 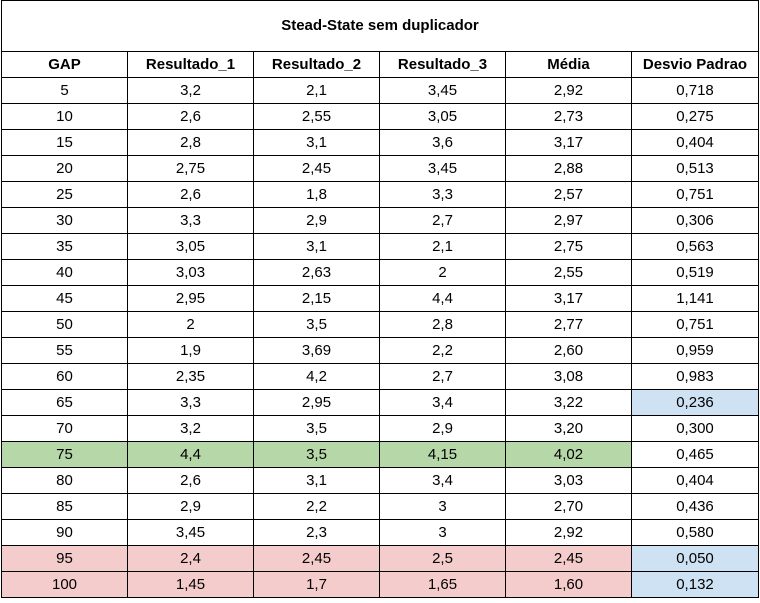 What do you see at coordinates (380, 532) in the screenshot?
I see `table-row: 90 3,45 2,3 3 2,92 0,580` at bounding box center [380, 532].